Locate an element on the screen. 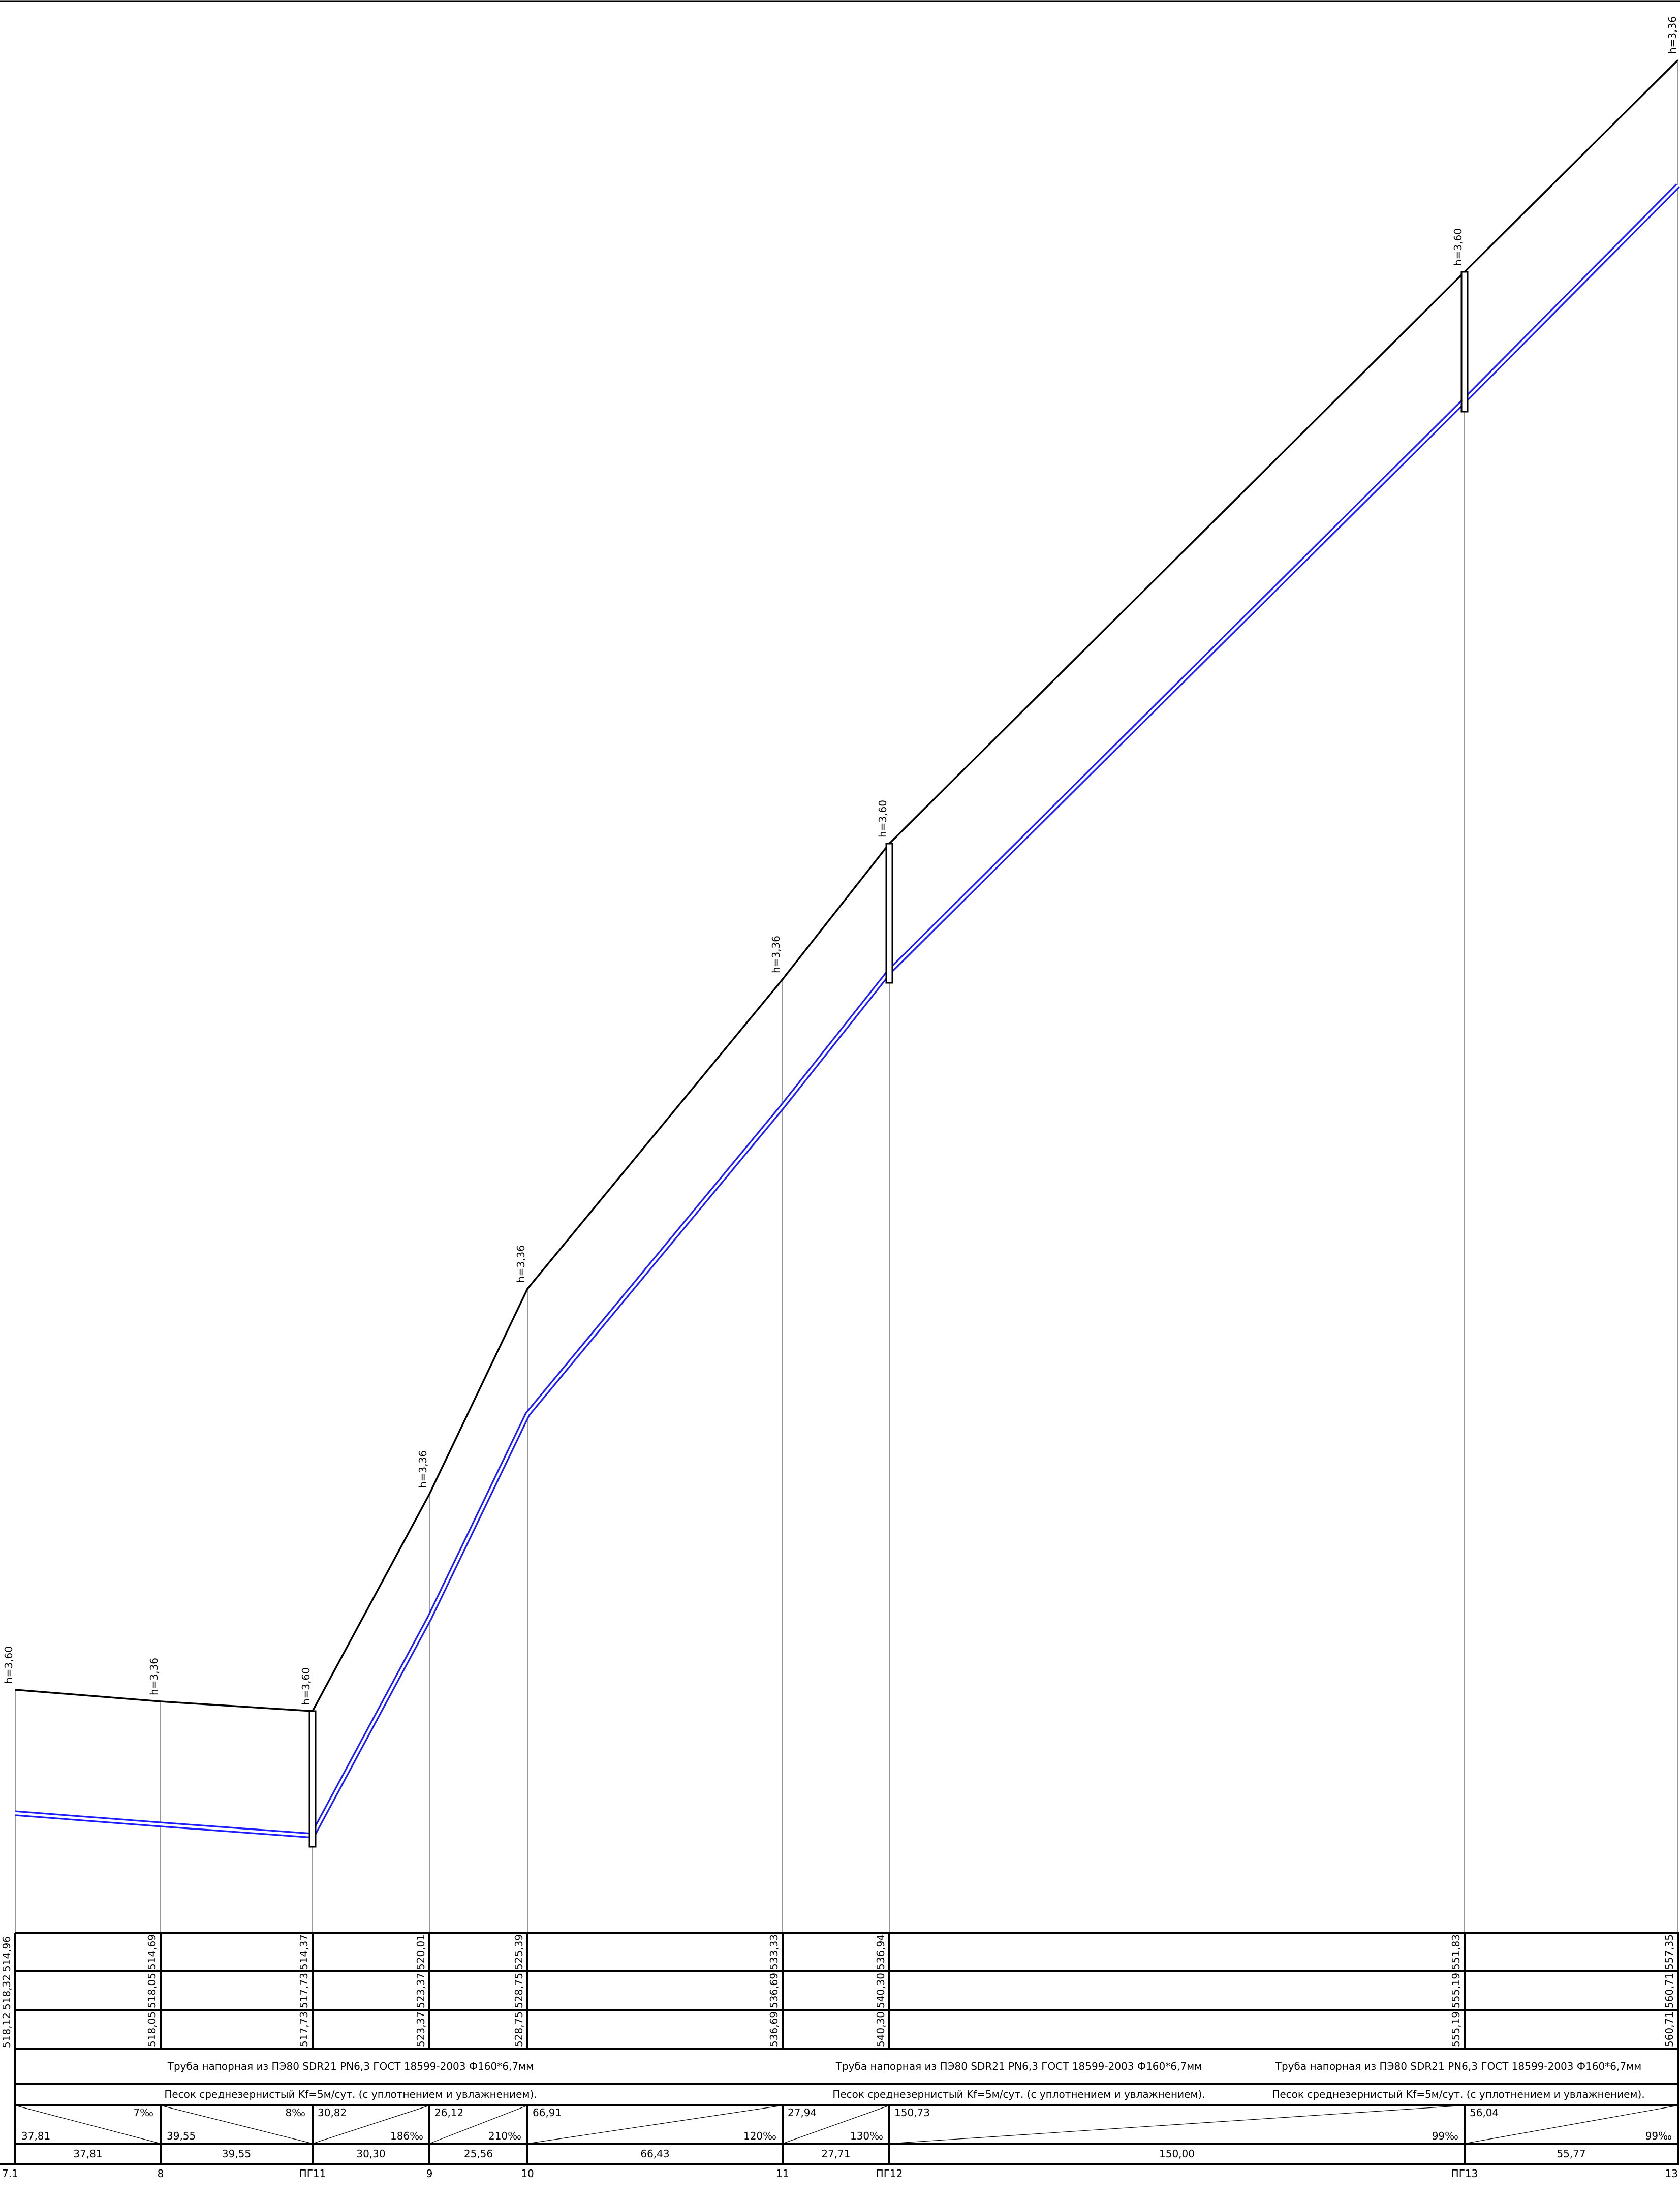 The width and height of the screenshot is (1680, 2201). distance-value: 37,81 is located at coordinates (87, 2154).